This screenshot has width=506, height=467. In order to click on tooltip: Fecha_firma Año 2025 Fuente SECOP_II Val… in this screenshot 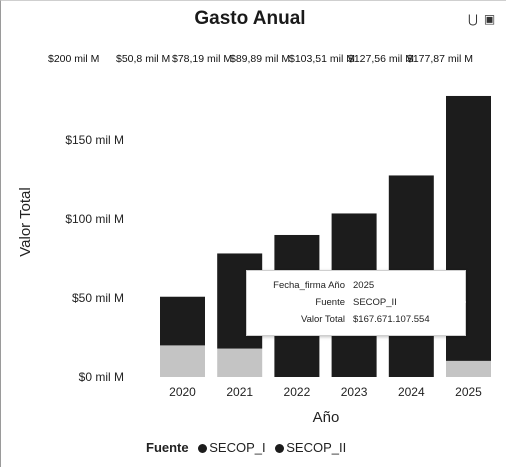, I will do `click(356, 303)`.